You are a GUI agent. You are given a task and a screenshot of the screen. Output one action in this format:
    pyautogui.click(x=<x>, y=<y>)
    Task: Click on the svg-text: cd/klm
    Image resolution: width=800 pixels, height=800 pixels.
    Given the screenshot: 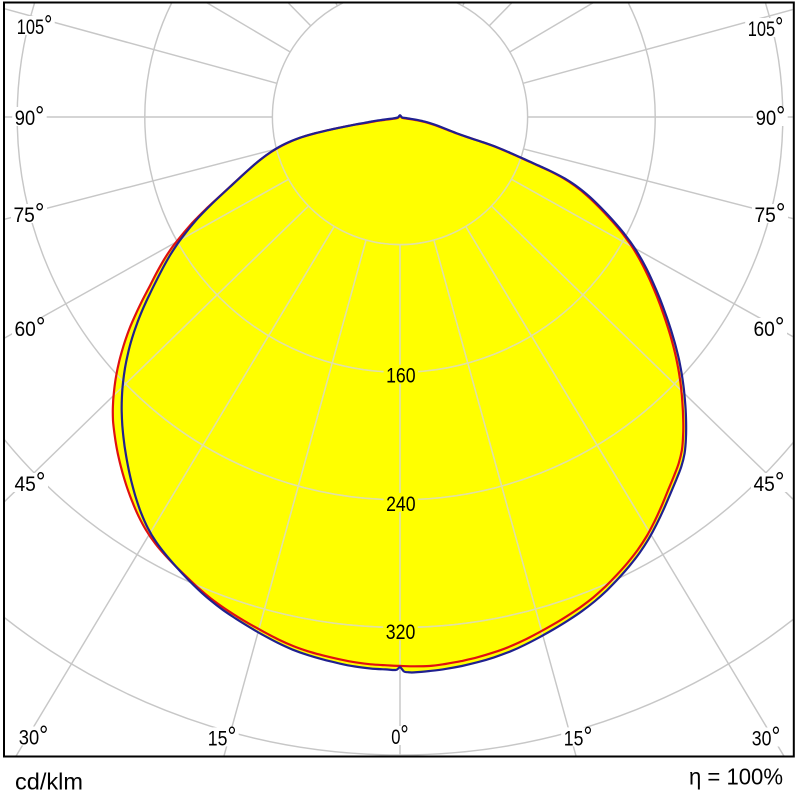 What is the action you would take?
    pyautogui.click(x=49, y=782)
    